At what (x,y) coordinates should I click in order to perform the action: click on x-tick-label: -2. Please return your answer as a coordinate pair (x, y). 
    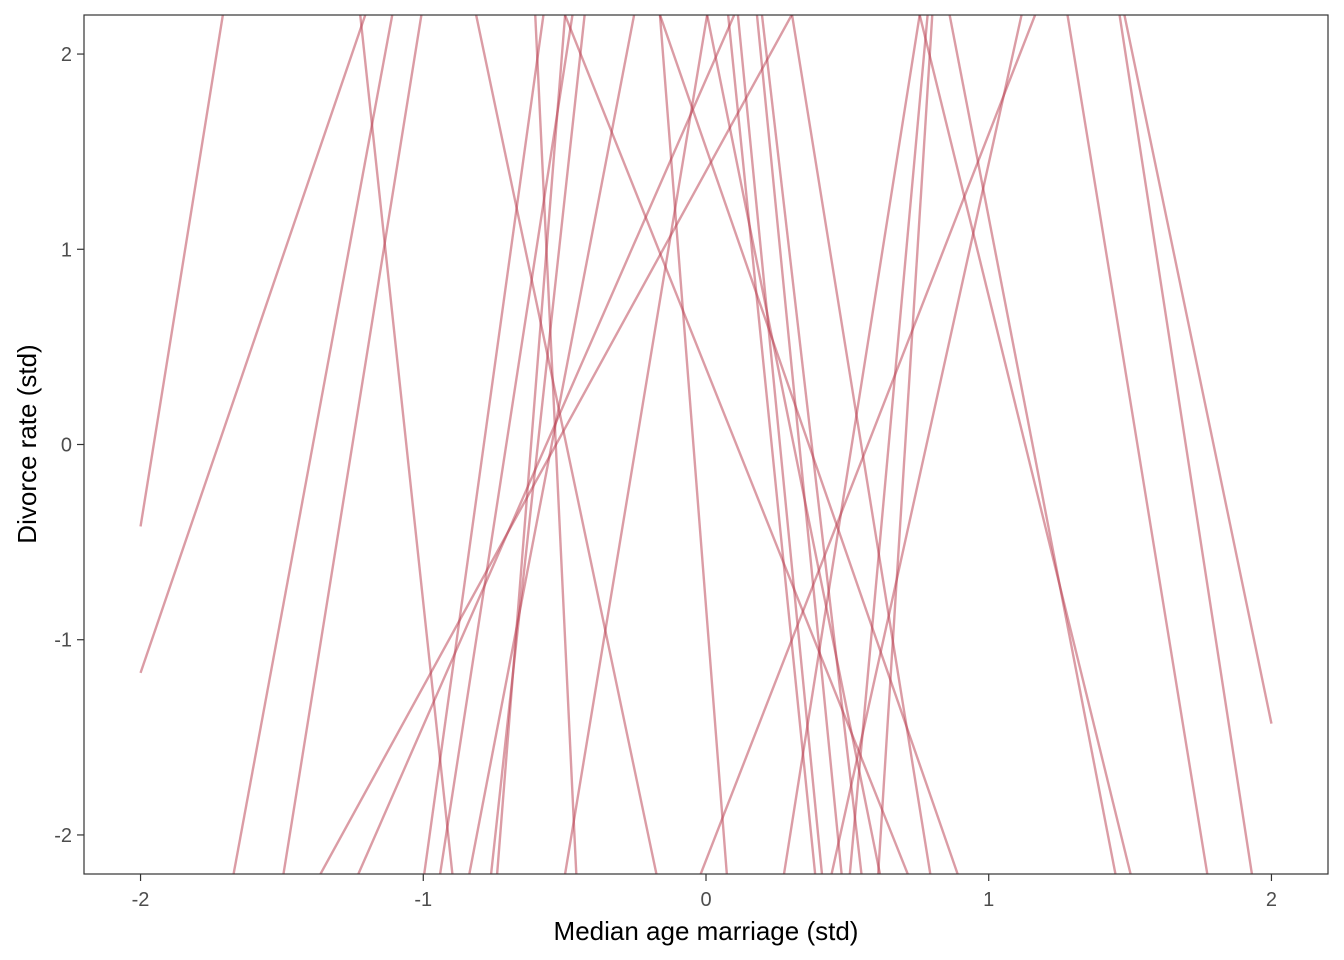
    Looking at the image, I should click on (141, 900).